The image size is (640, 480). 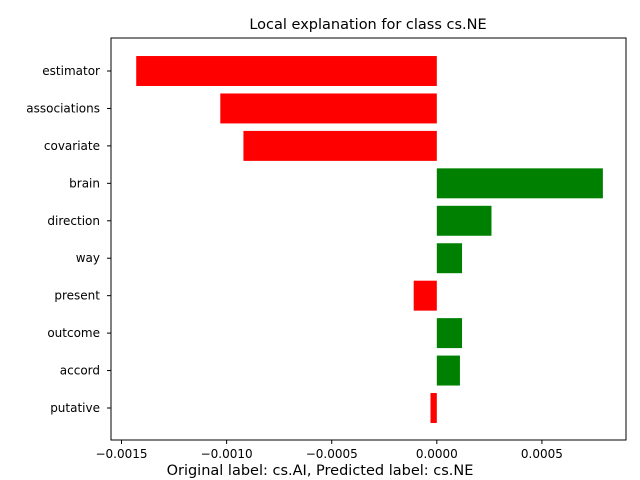 What do you see at coordinates (286, 71) in the screenshot?
I see `bar-estimator` at bounding box center [286, 71].